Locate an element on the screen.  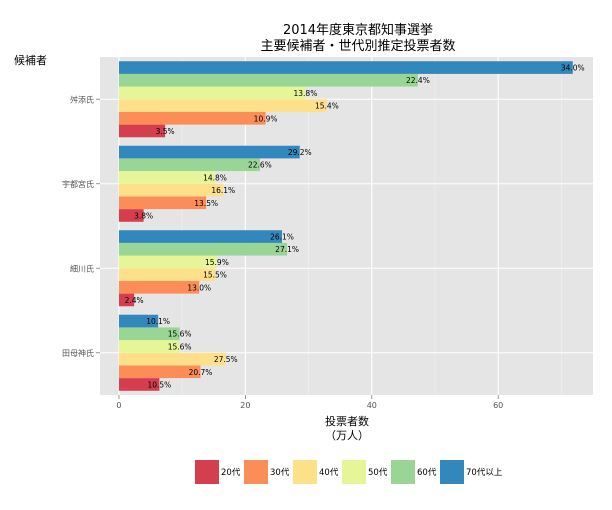
y-tick-label: 田母神氏 is located at coordinates (78, 353).